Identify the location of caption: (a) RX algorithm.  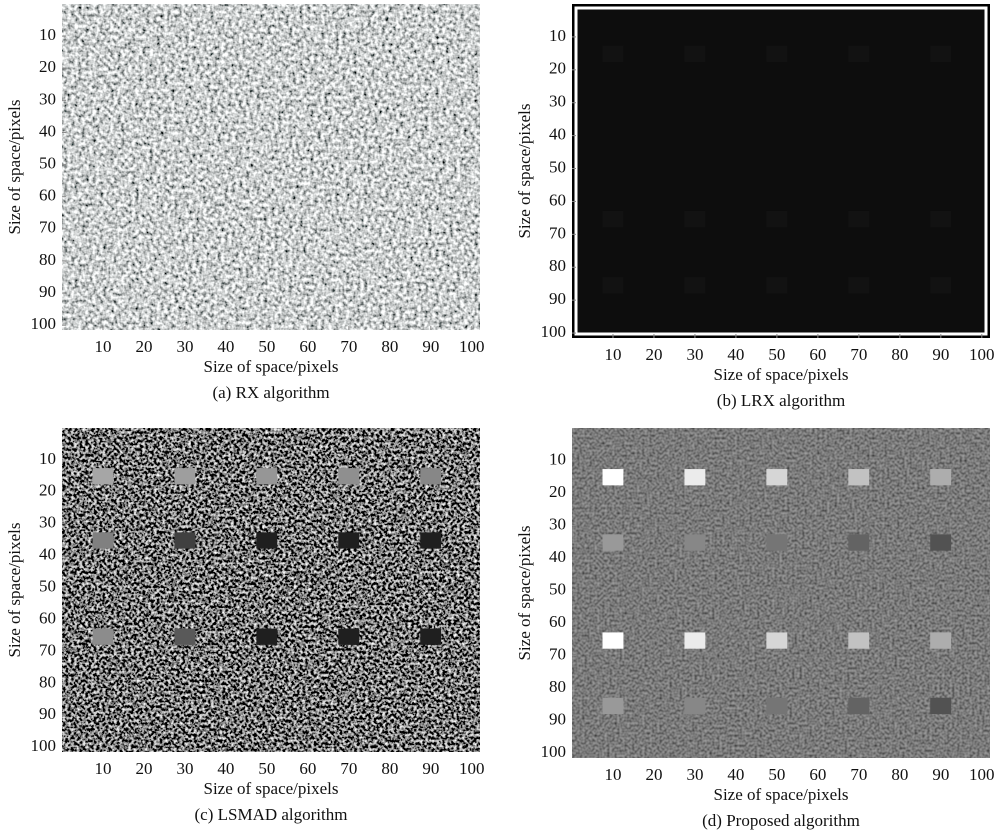
(270, 392).